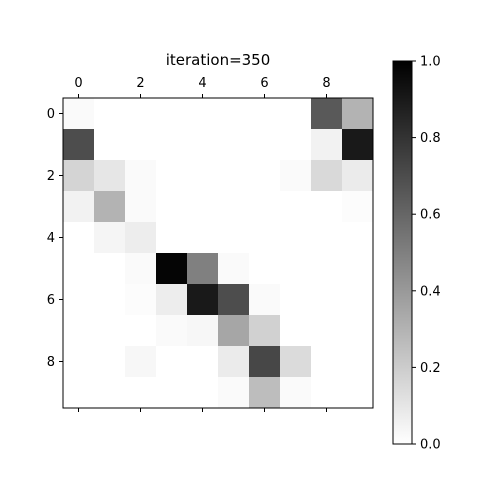  Describe the element at coordinates (234, 238) in the screenshot. I see `heatmap-cell-r4-c5` at that location.